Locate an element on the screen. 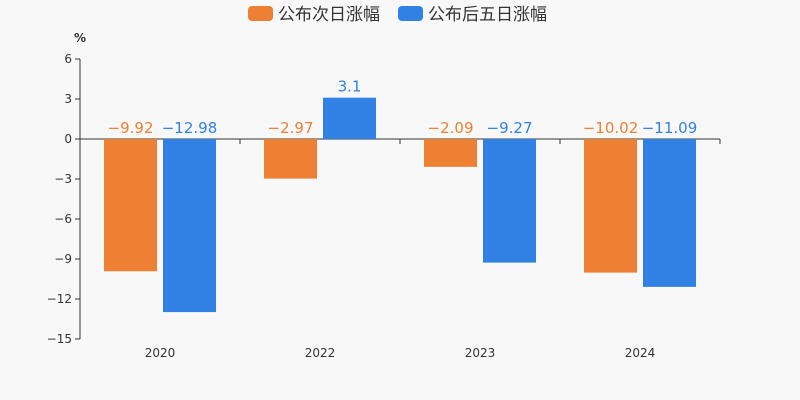  data-label-next-day-2022: −2.97 is located at coordinates (291, 128).